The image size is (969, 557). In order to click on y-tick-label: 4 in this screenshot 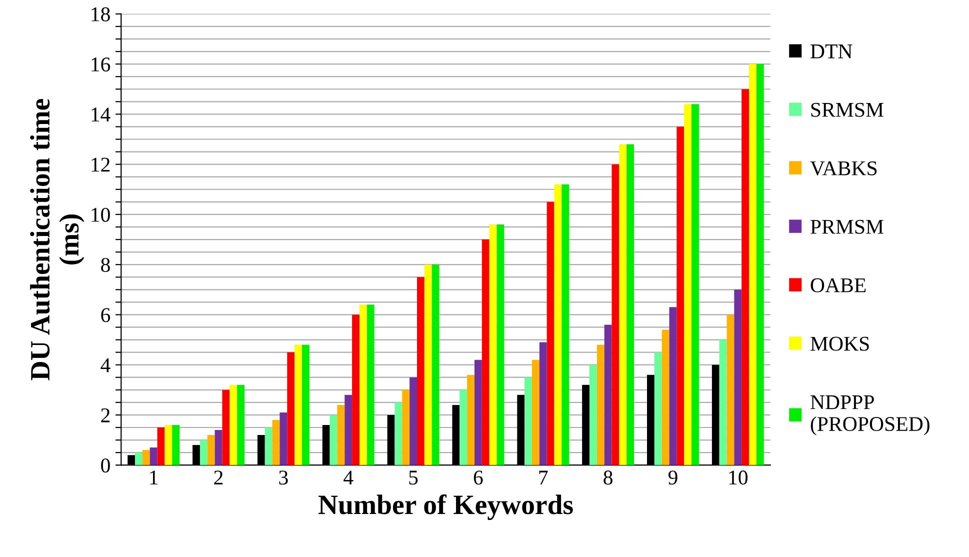, I will do `click(105, 365)`.